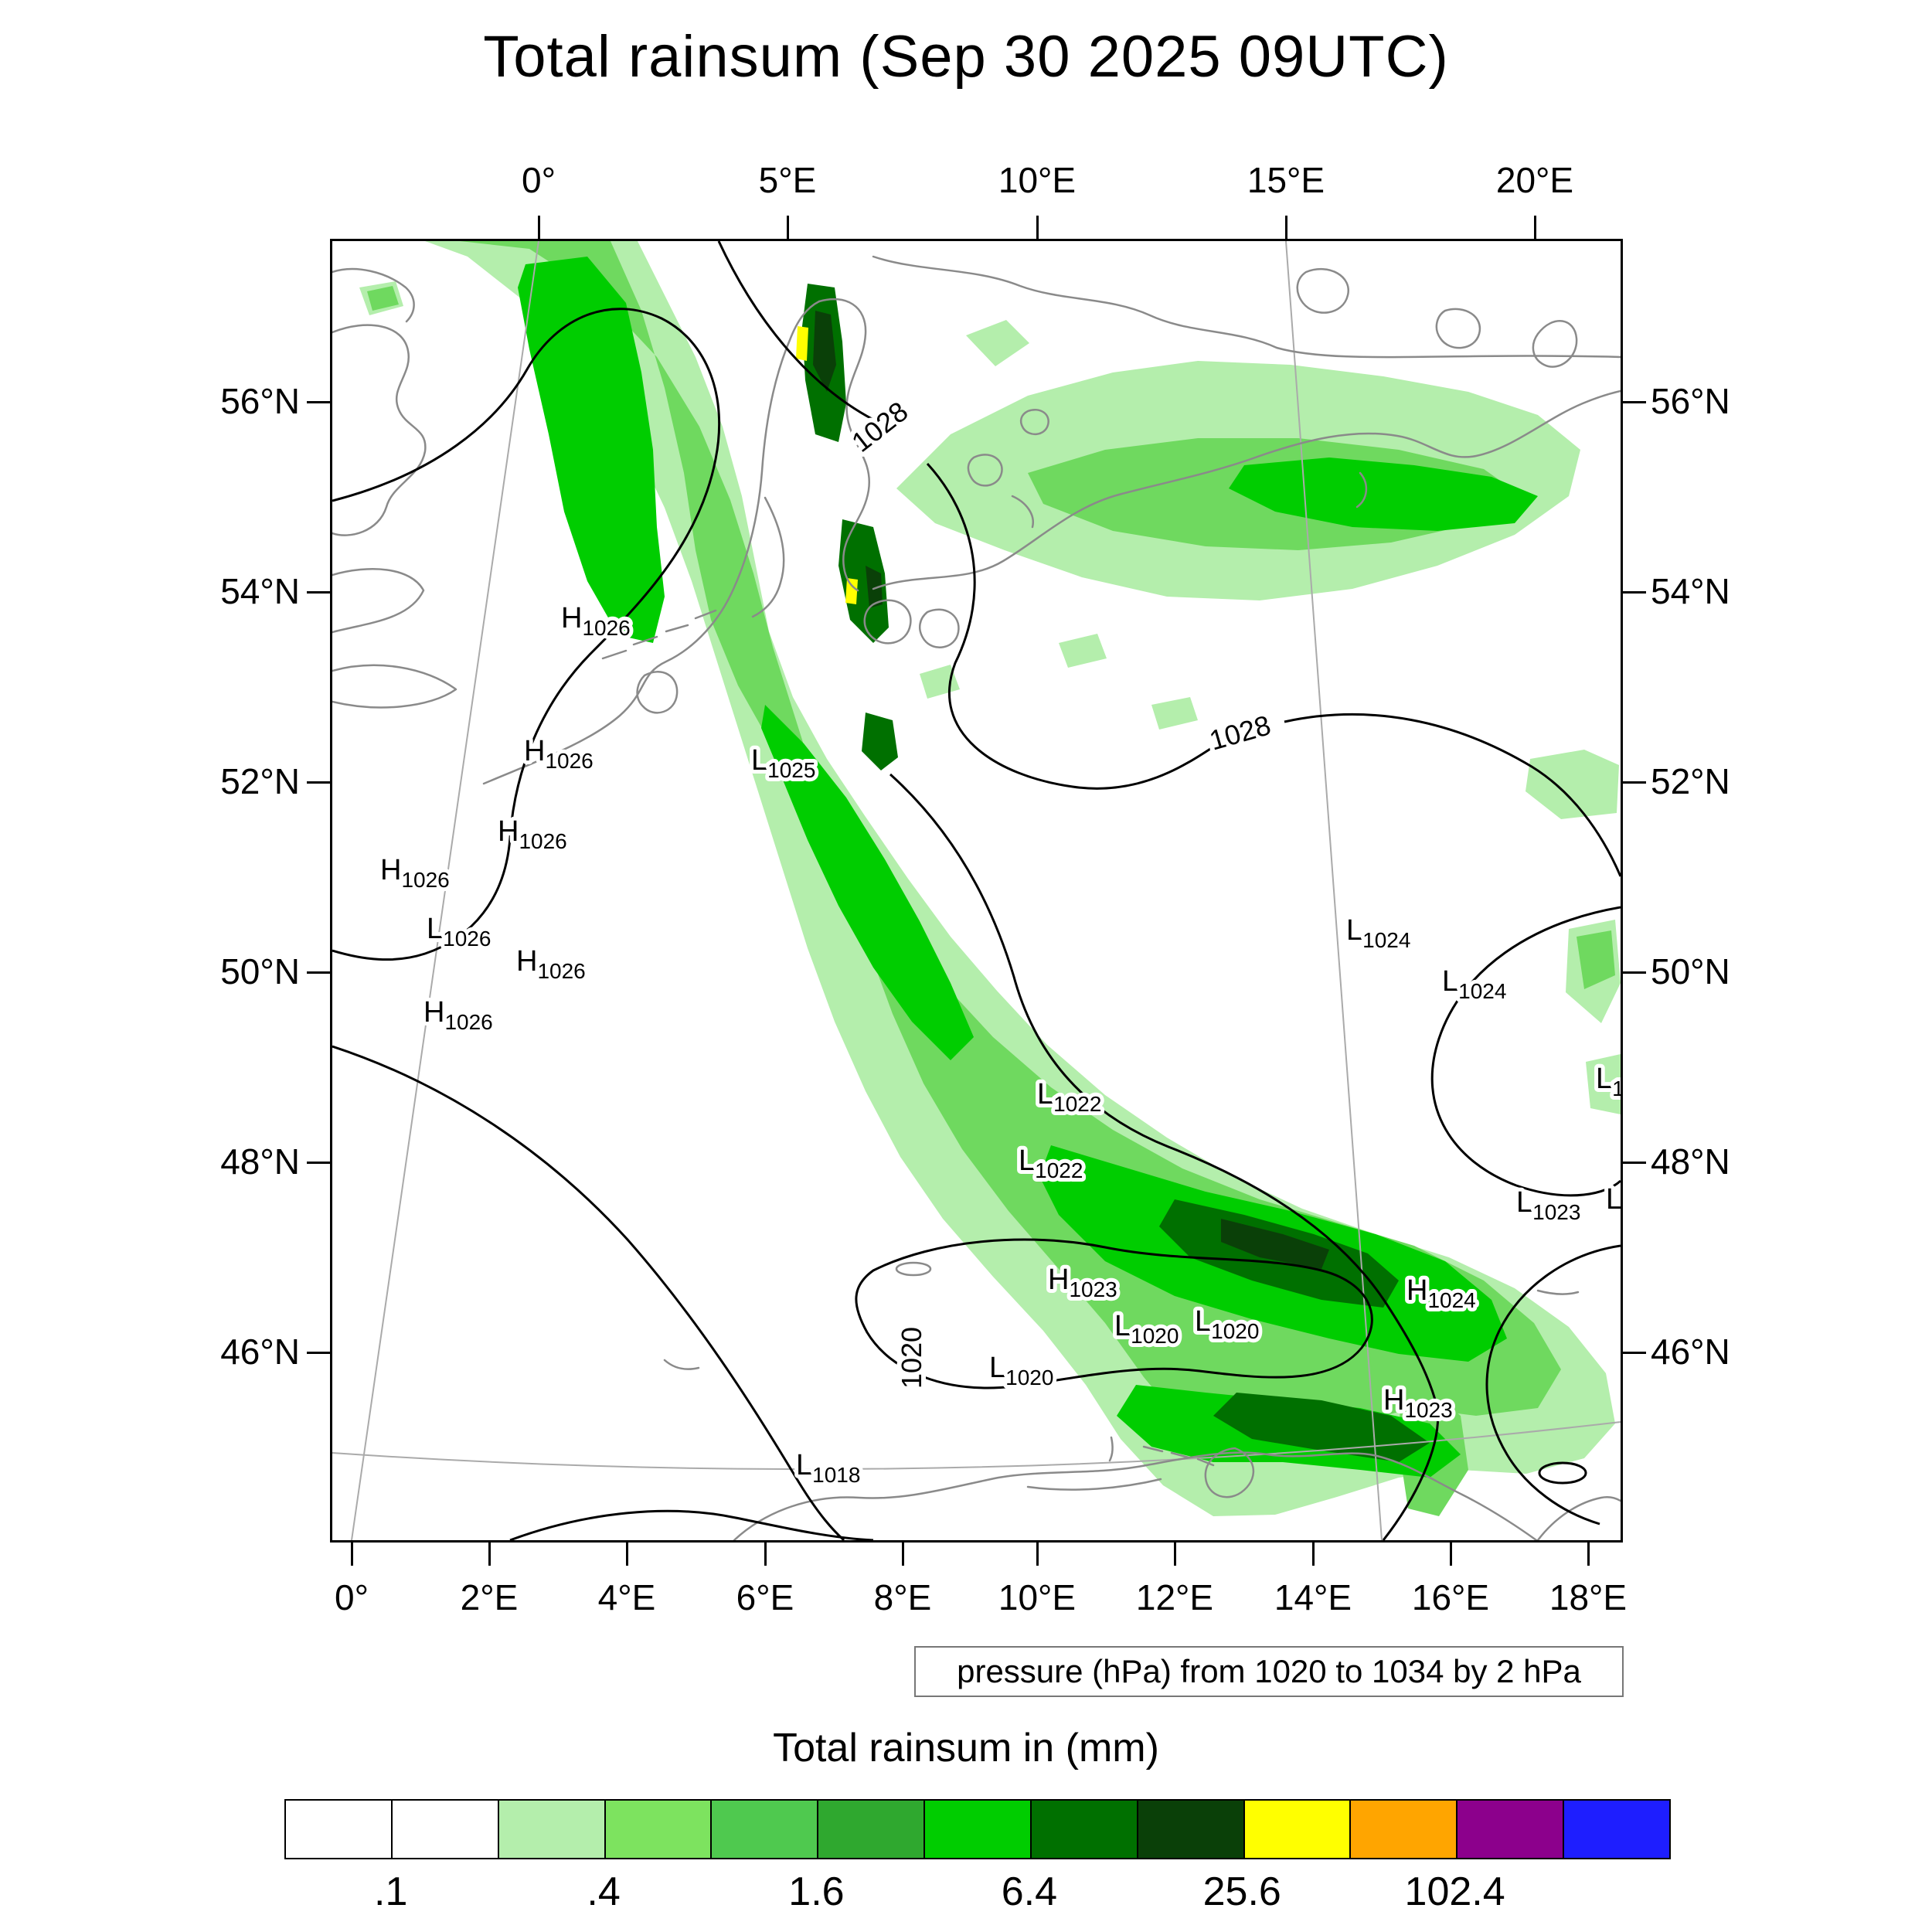 The height and width of the screenshot is (1932, 1932). Describe the element at coordinates (1037, 180) in the screenshot. I see `tick-label-top: 10°E` at that location.